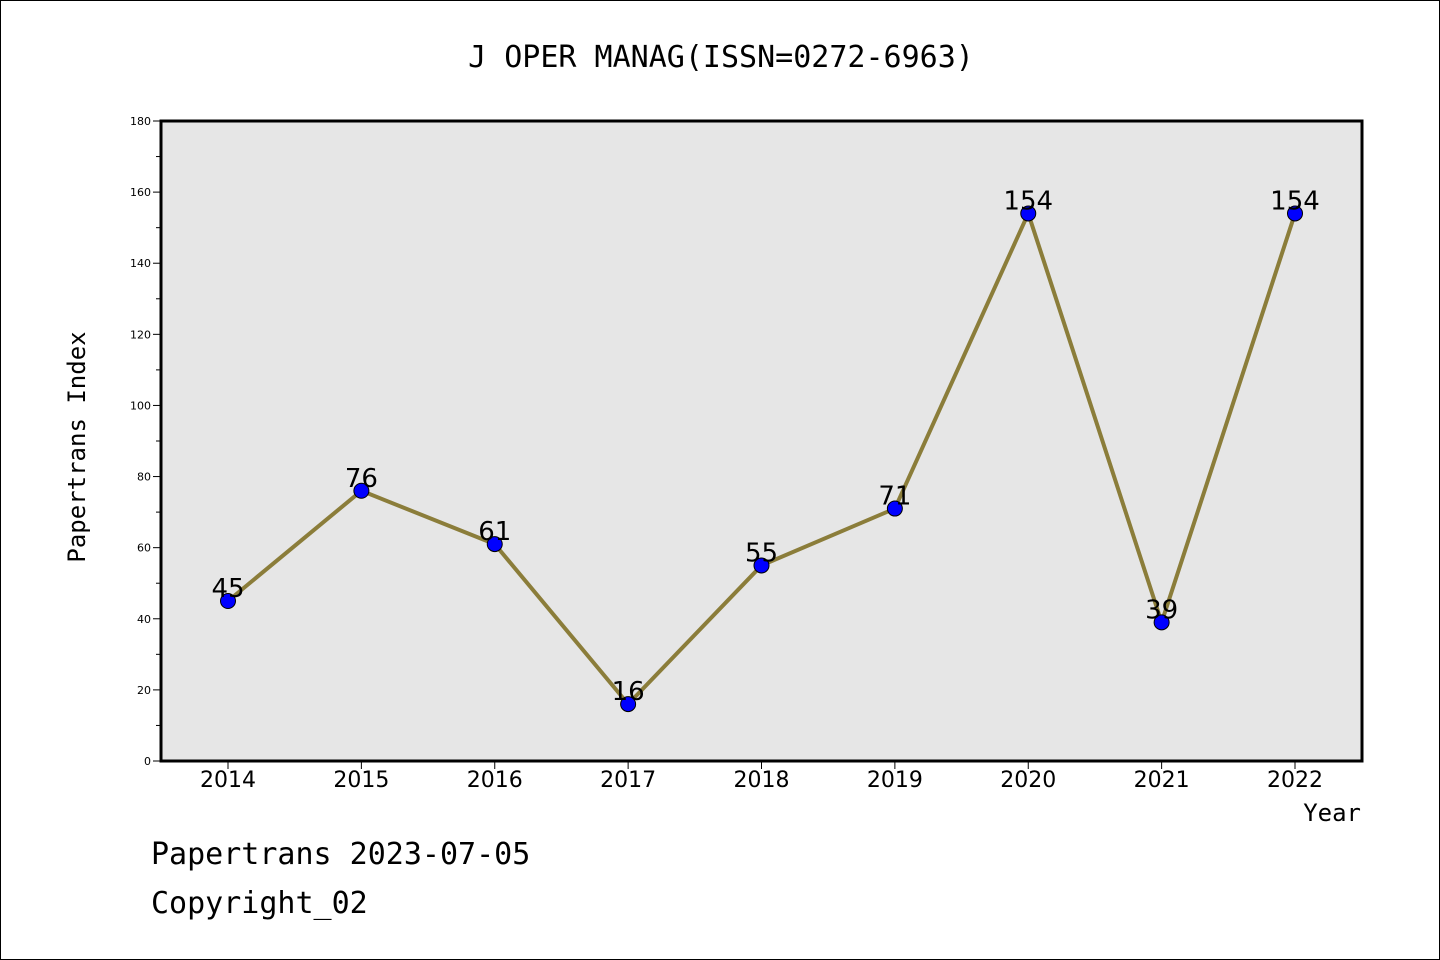 The height and width of the screenshot is (960, 1440). I want to click on y-tick-label: 40, so click(144, 619).